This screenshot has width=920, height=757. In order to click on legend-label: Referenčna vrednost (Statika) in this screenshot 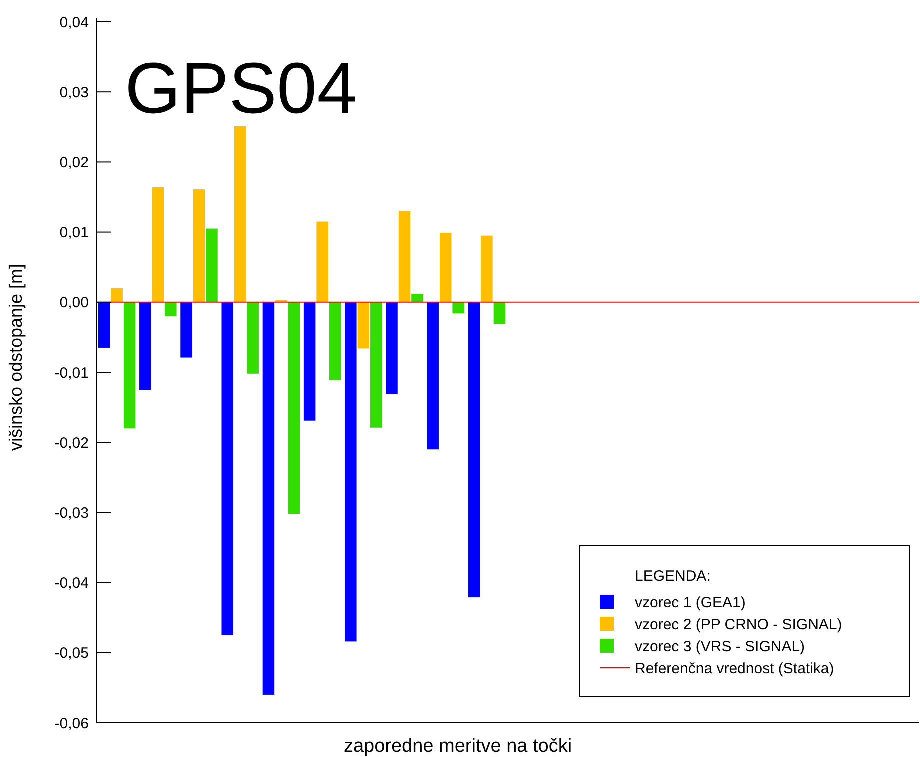, I will do `click(734, 669)`.